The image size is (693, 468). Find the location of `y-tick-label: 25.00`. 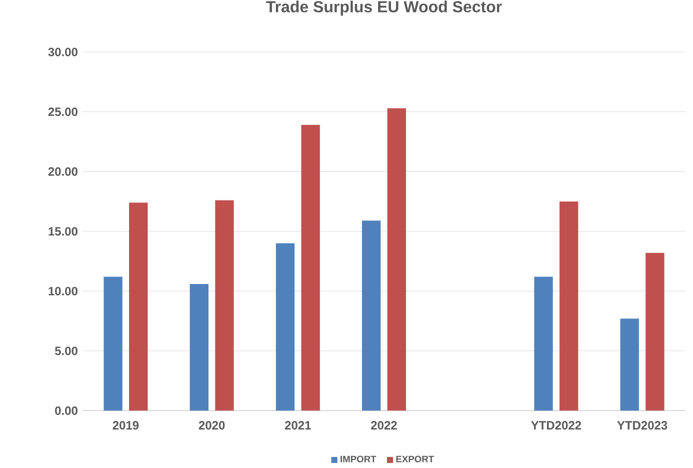

y-tick-label: 25.00 is located at coordinates (63, 112).